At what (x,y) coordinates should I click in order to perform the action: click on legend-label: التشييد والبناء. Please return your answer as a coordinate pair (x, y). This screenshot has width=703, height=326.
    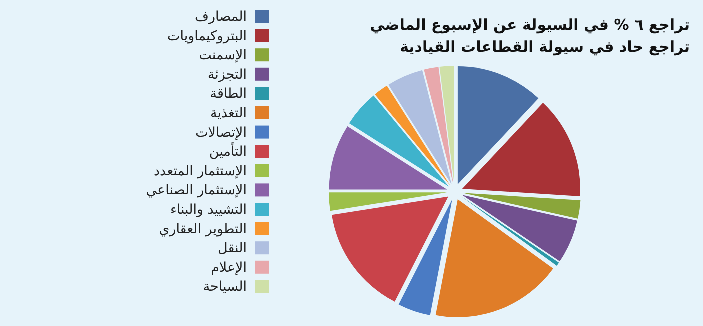
    Looking at the image, I should click on (208, 210).